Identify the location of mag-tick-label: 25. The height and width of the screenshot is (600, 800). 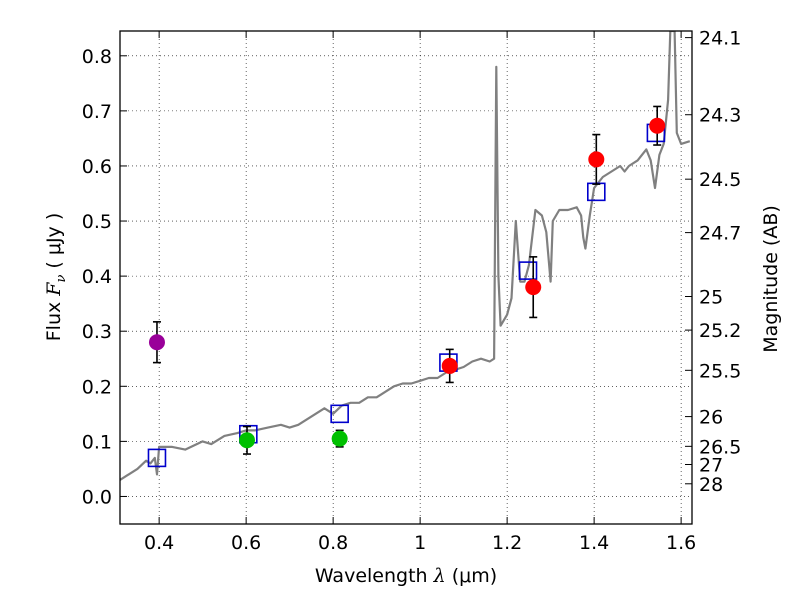
(711, 298).